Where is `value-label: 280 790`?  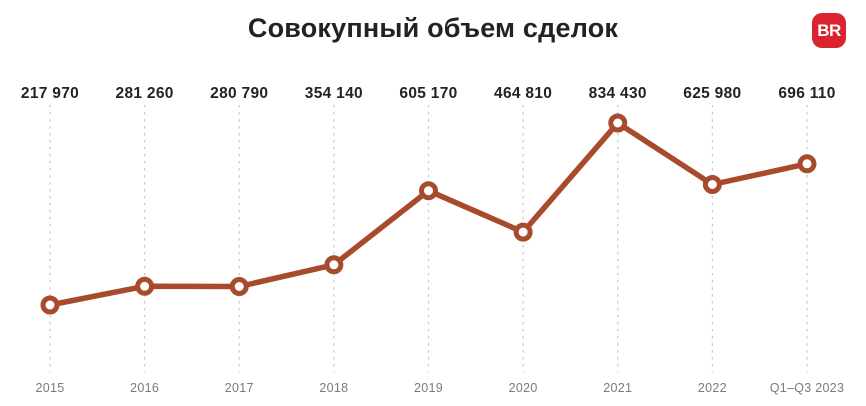 value-label: 280 790 is located at coordinates (239, 93).